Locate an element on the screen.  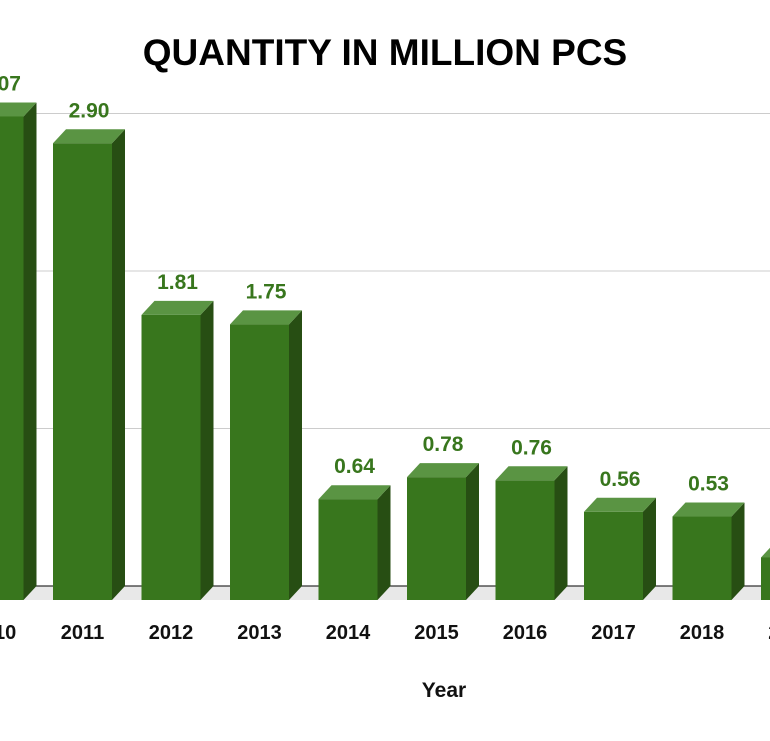
data-label: 3.07 is located at coordinates (10, 83).